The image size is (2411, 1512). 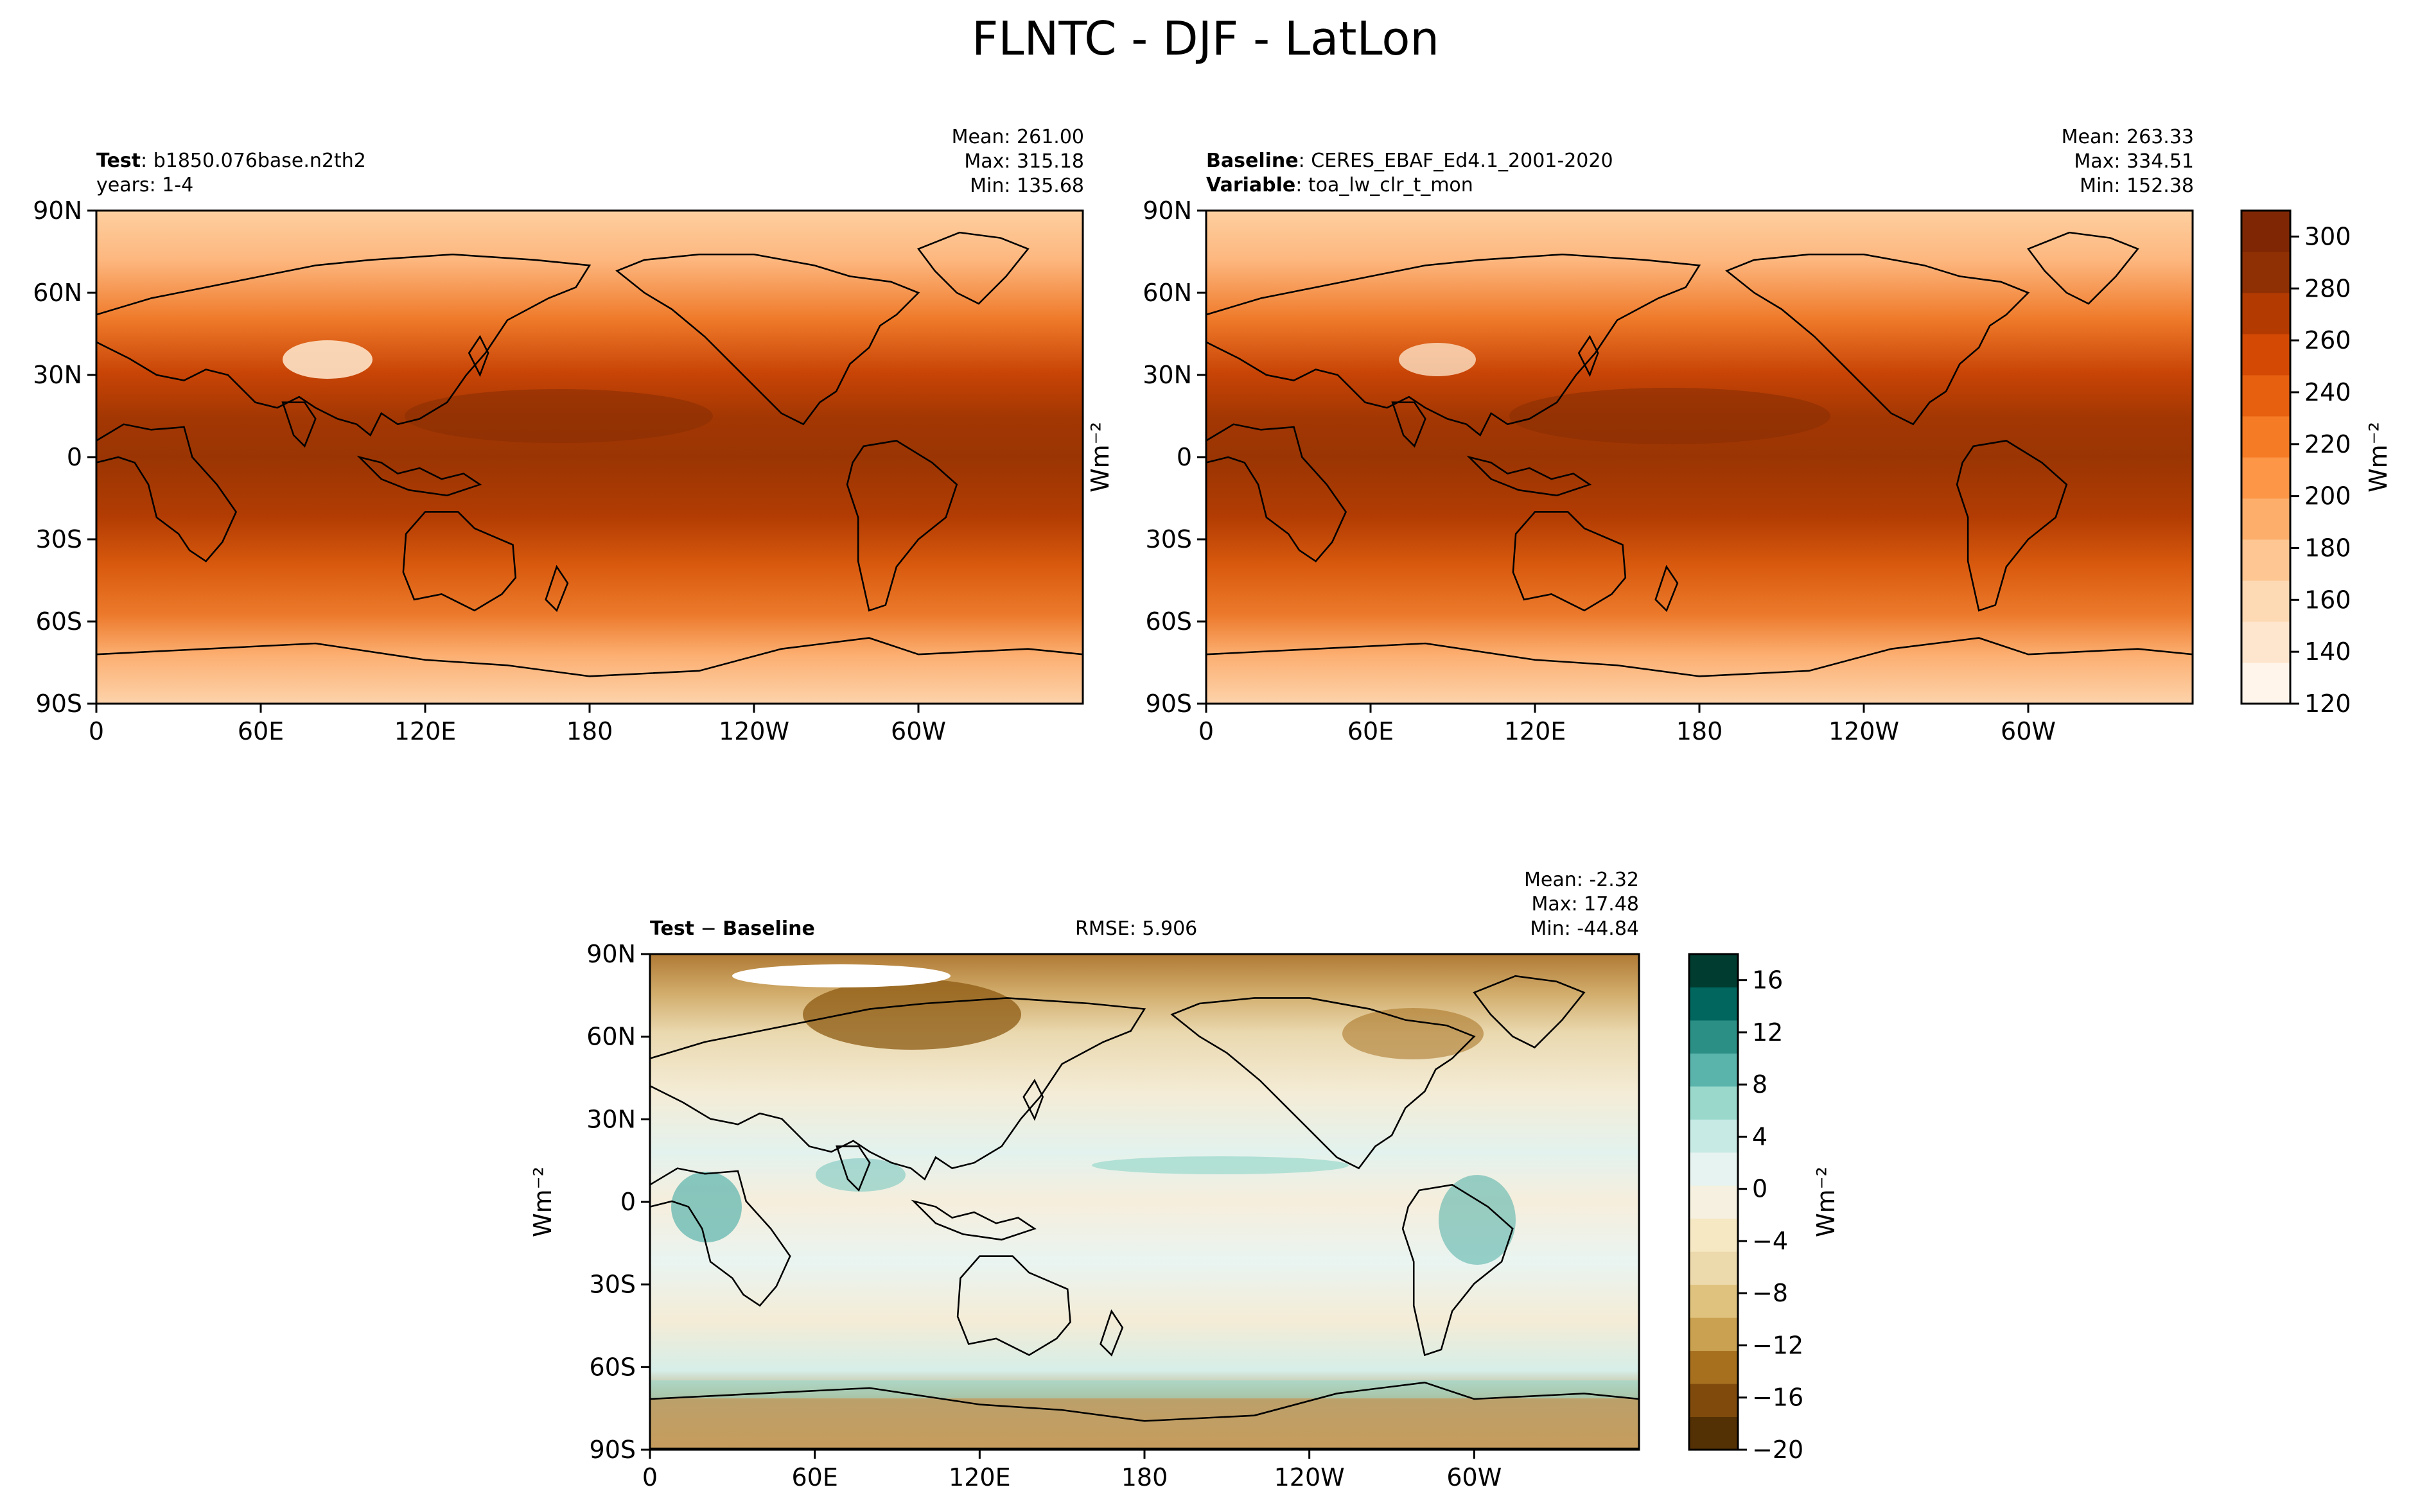 What do you see at coordinates (1699, 731) in the screenshot?
I see `baseline-x-tick-label: 180` at bounding box center [1699, 731].